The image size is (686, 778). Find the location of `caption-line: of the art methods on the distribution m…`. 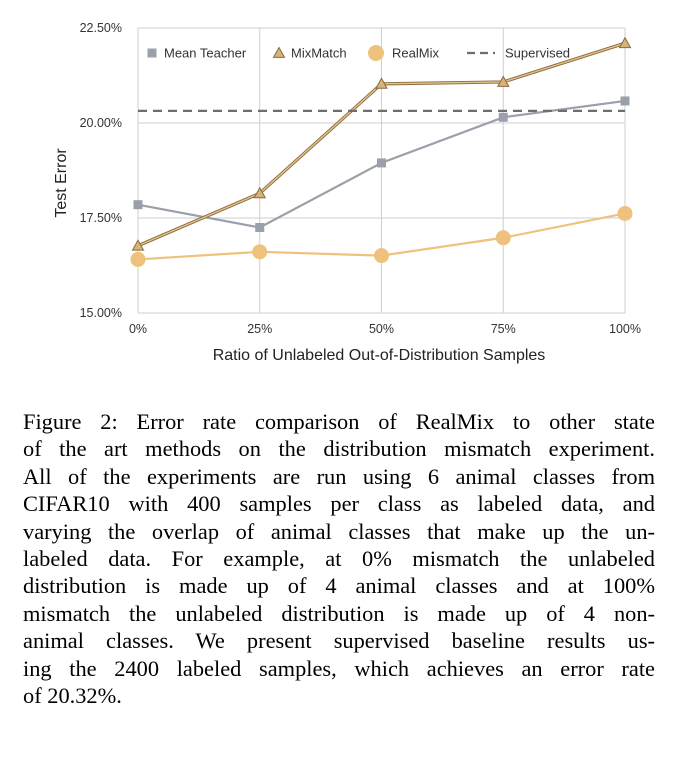

caption-line: of the art methods on the distribution m… is located at coordinates (339, 449).